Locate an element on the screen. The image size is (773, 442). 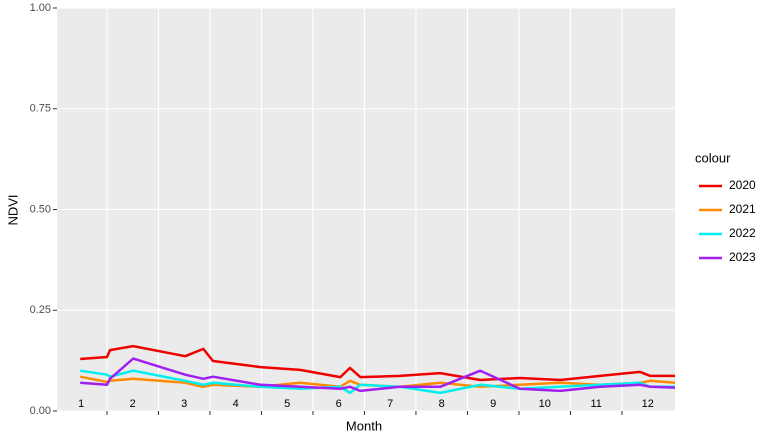
x-tick-label: 7 is located at coordinates (390, 404).